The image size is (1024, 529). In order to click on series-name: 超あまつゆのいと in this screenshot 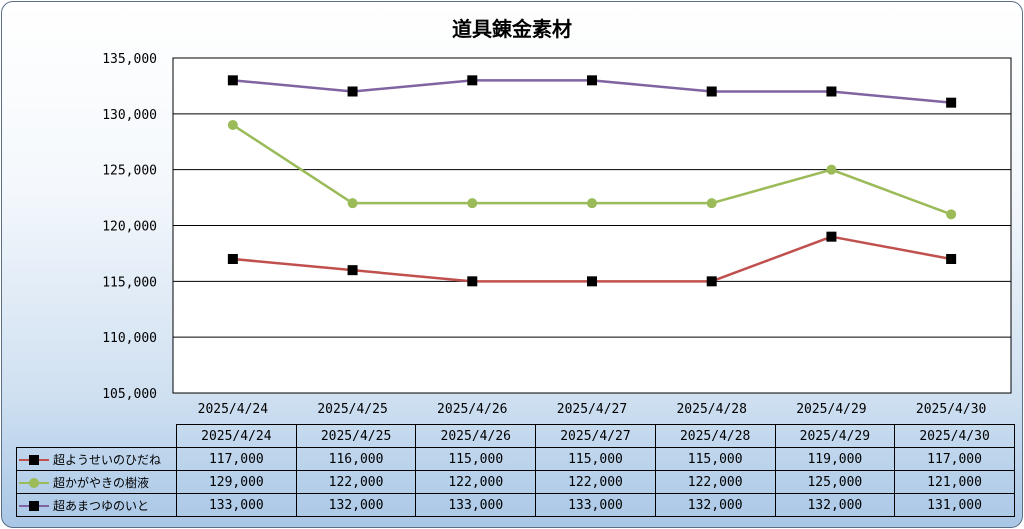, I will do `click(101, 505)`.